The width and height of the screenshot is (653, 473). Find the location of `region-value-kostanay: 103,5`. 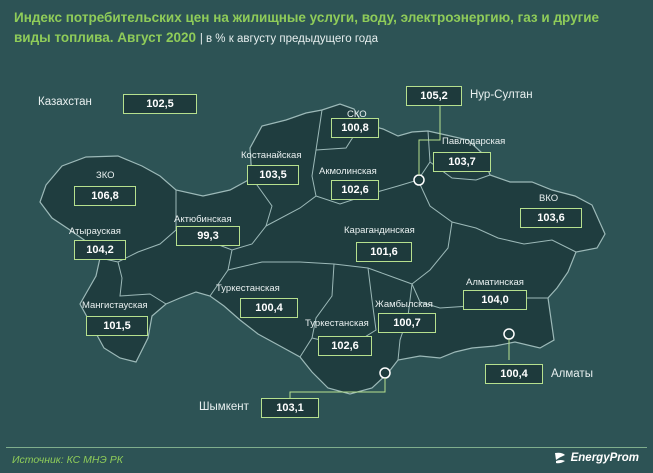

region-value-kostanay: 103,5 is located at coordinates (273, 175).